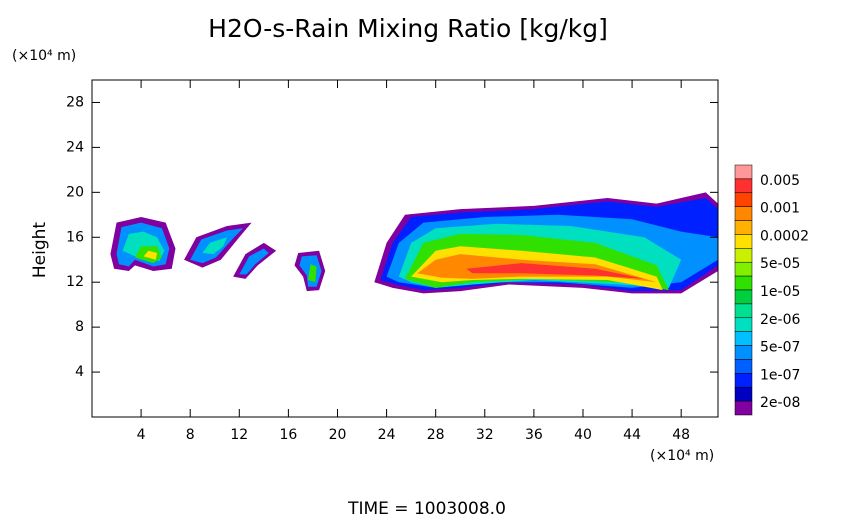 The image size is (854, 519). What do you see at coordinates (414, 243) in the screenshot?
I see `plot-area` at bounding box center [414, 243].